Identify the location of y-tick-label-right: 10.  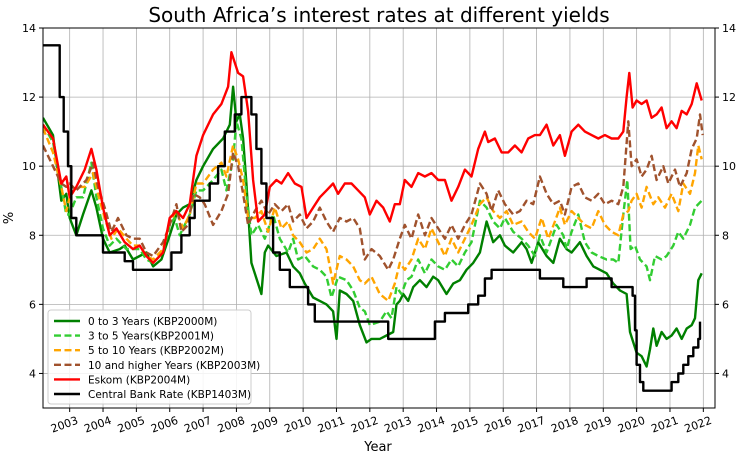
(729, 166).